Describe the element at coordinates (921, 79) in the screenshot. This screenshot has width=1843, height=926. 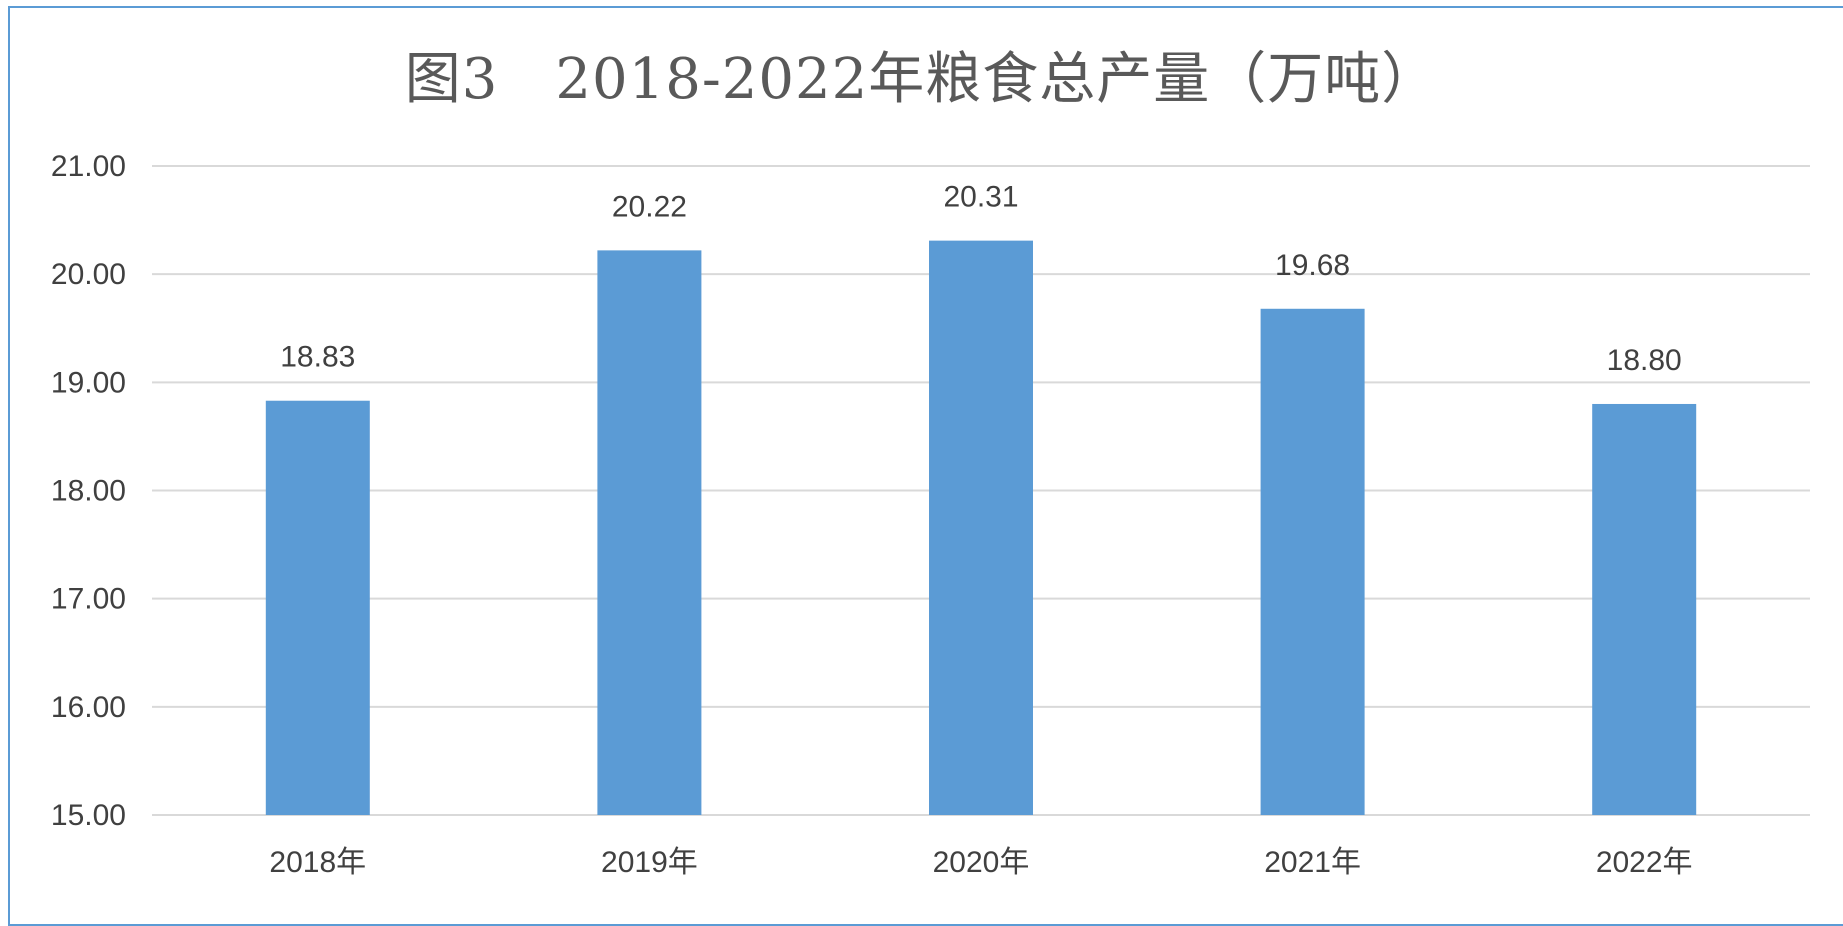
I see `chart-title: 图3 2018-2022年粮食总产量（万吨）` at that location.